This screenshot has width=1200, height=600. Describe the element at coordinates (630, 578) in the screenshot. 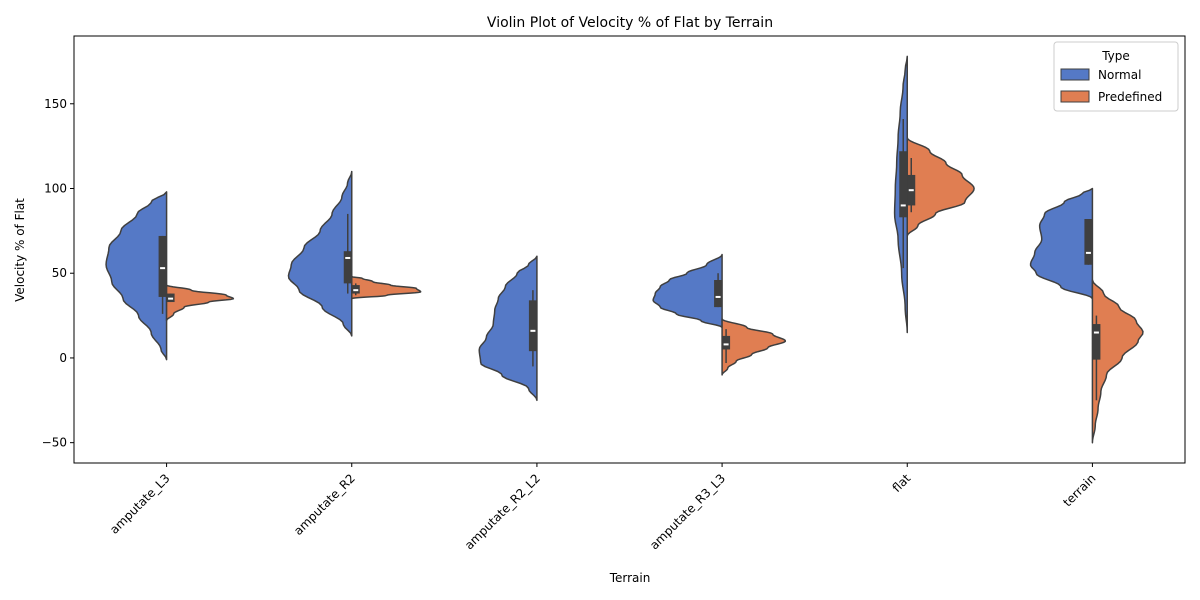

I see `x-axis-label: Terrain` at that location.